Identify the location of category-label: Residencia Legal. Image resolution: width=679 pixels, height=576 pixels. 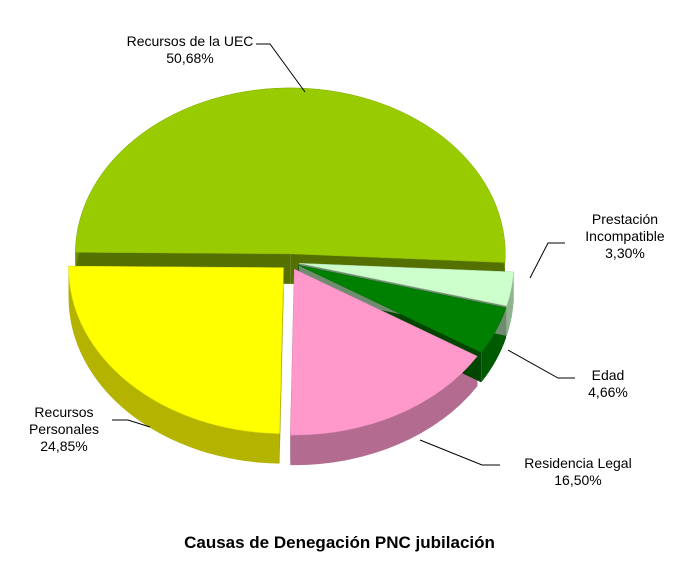
(578, 463).